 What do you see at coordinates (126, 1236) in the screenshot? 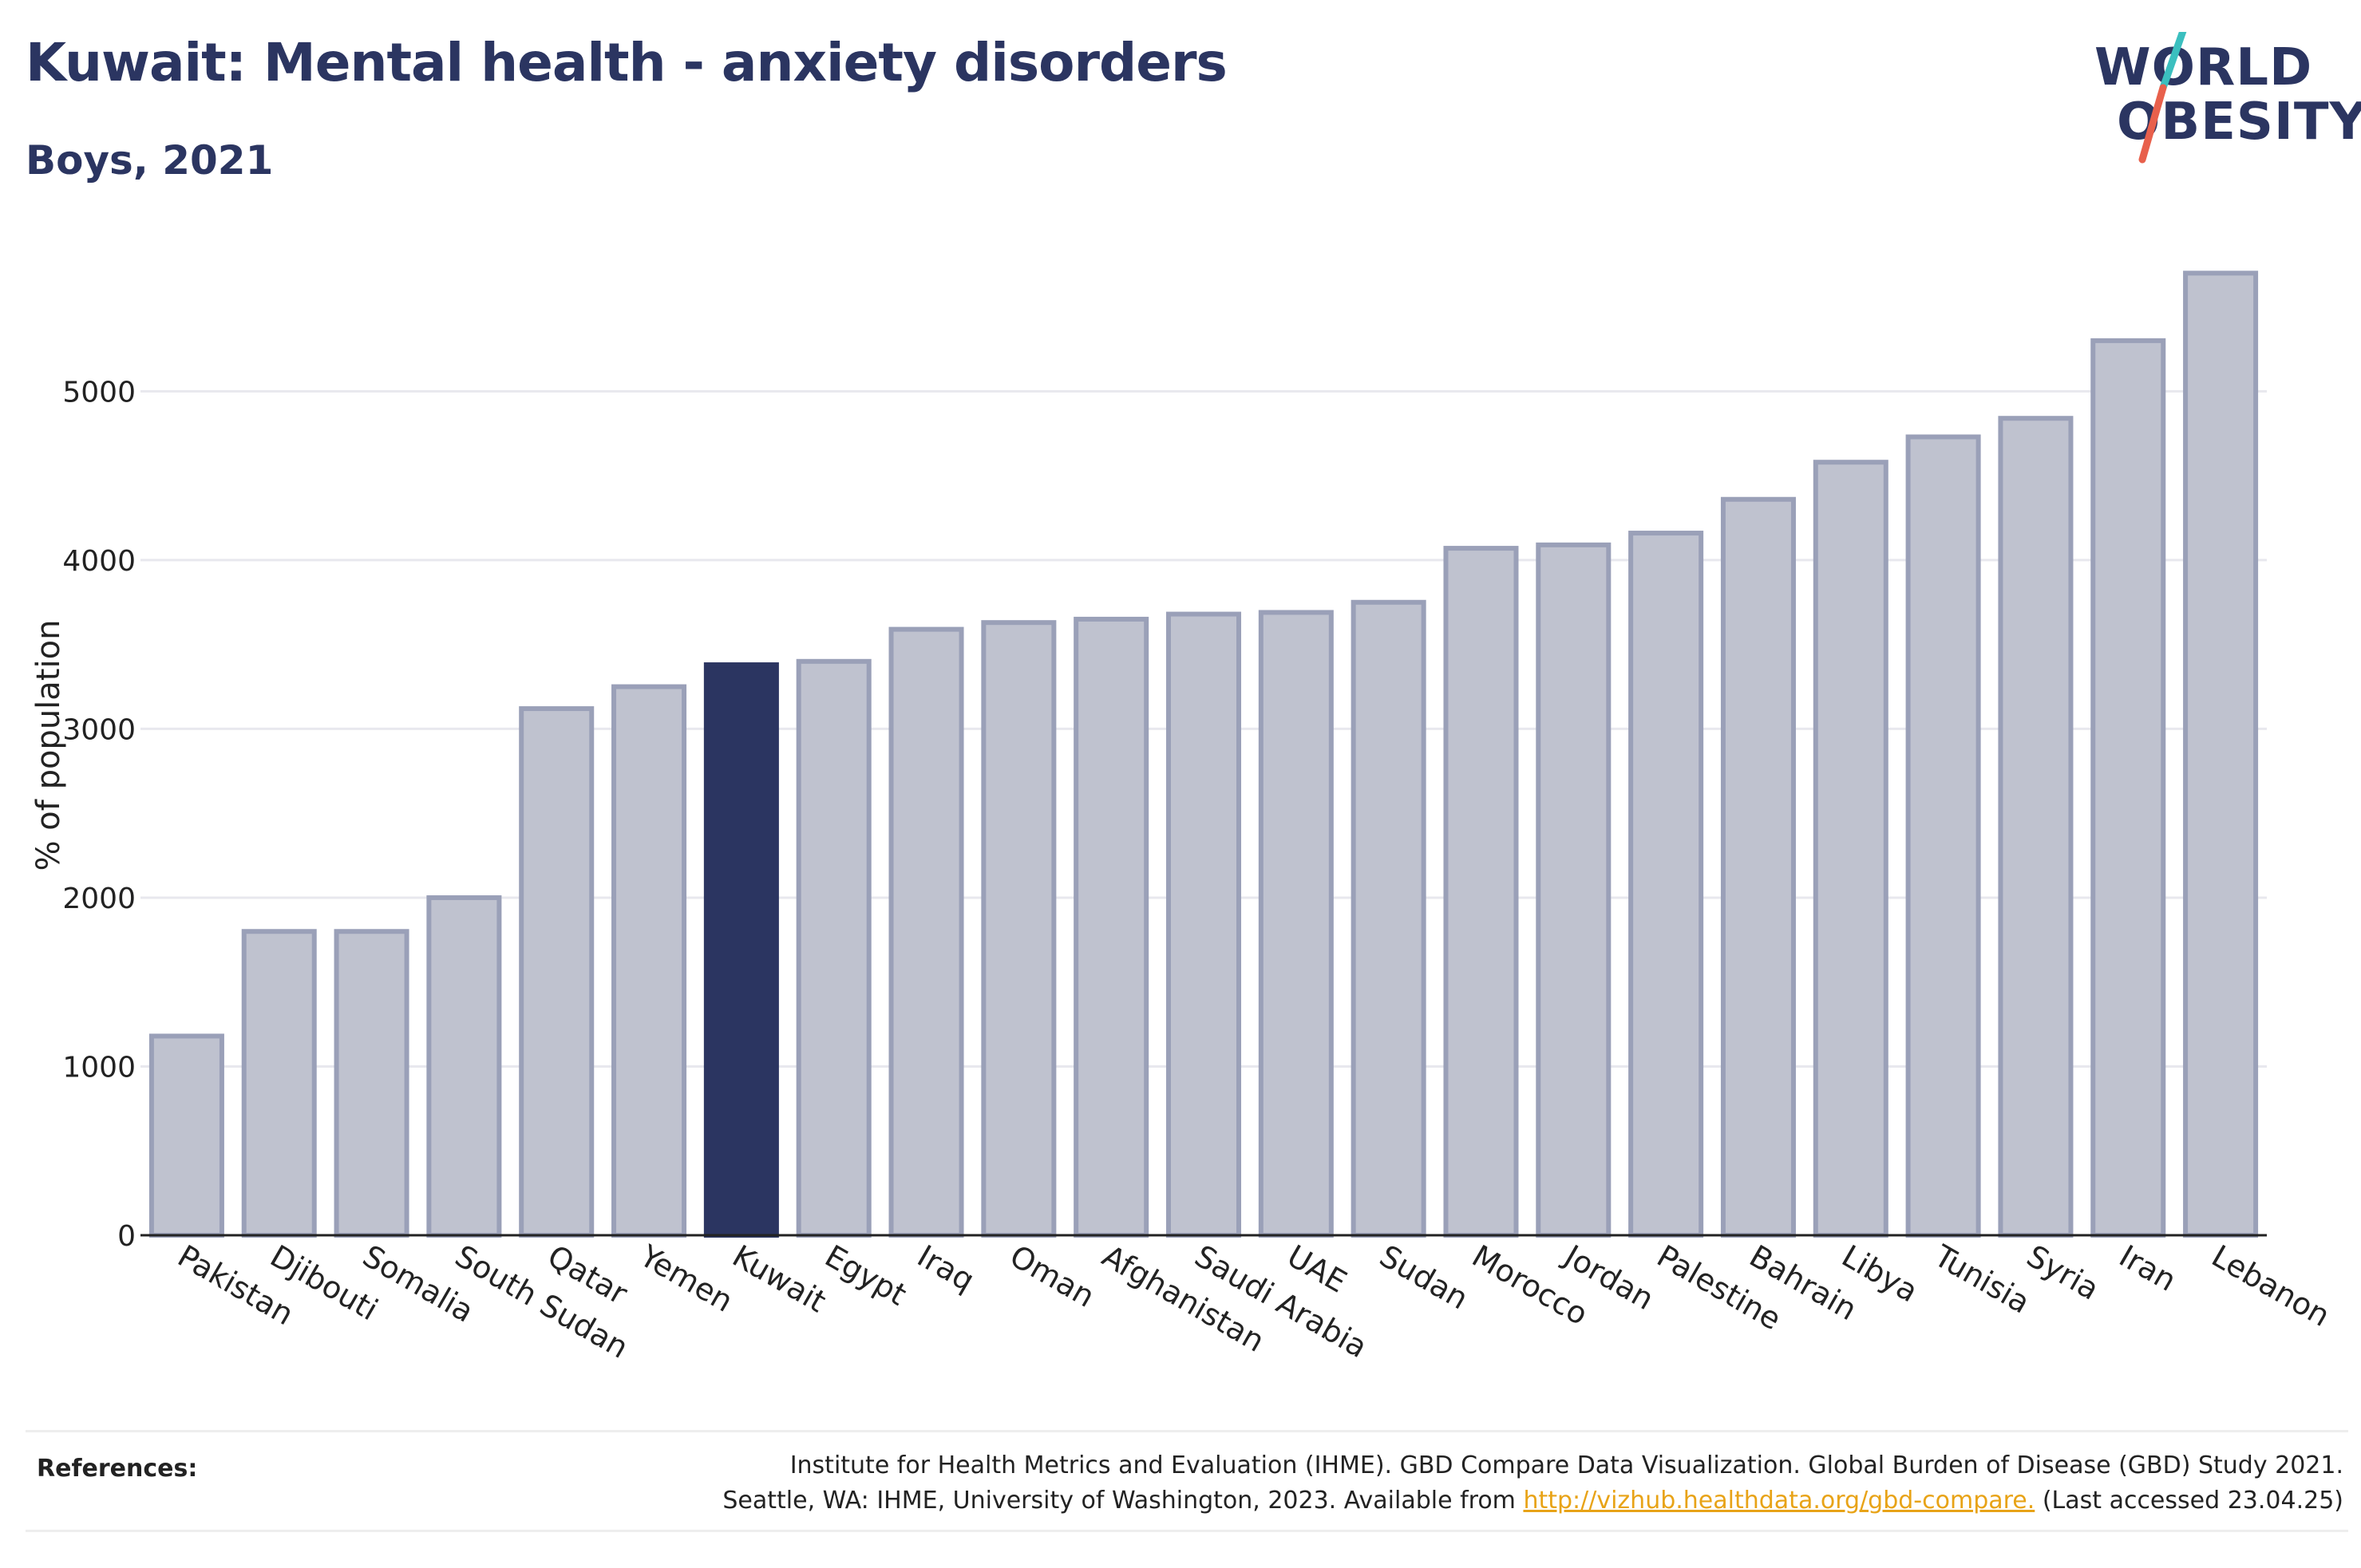
I see `y-tick-label: 0` at bounding box center [126, 1236].